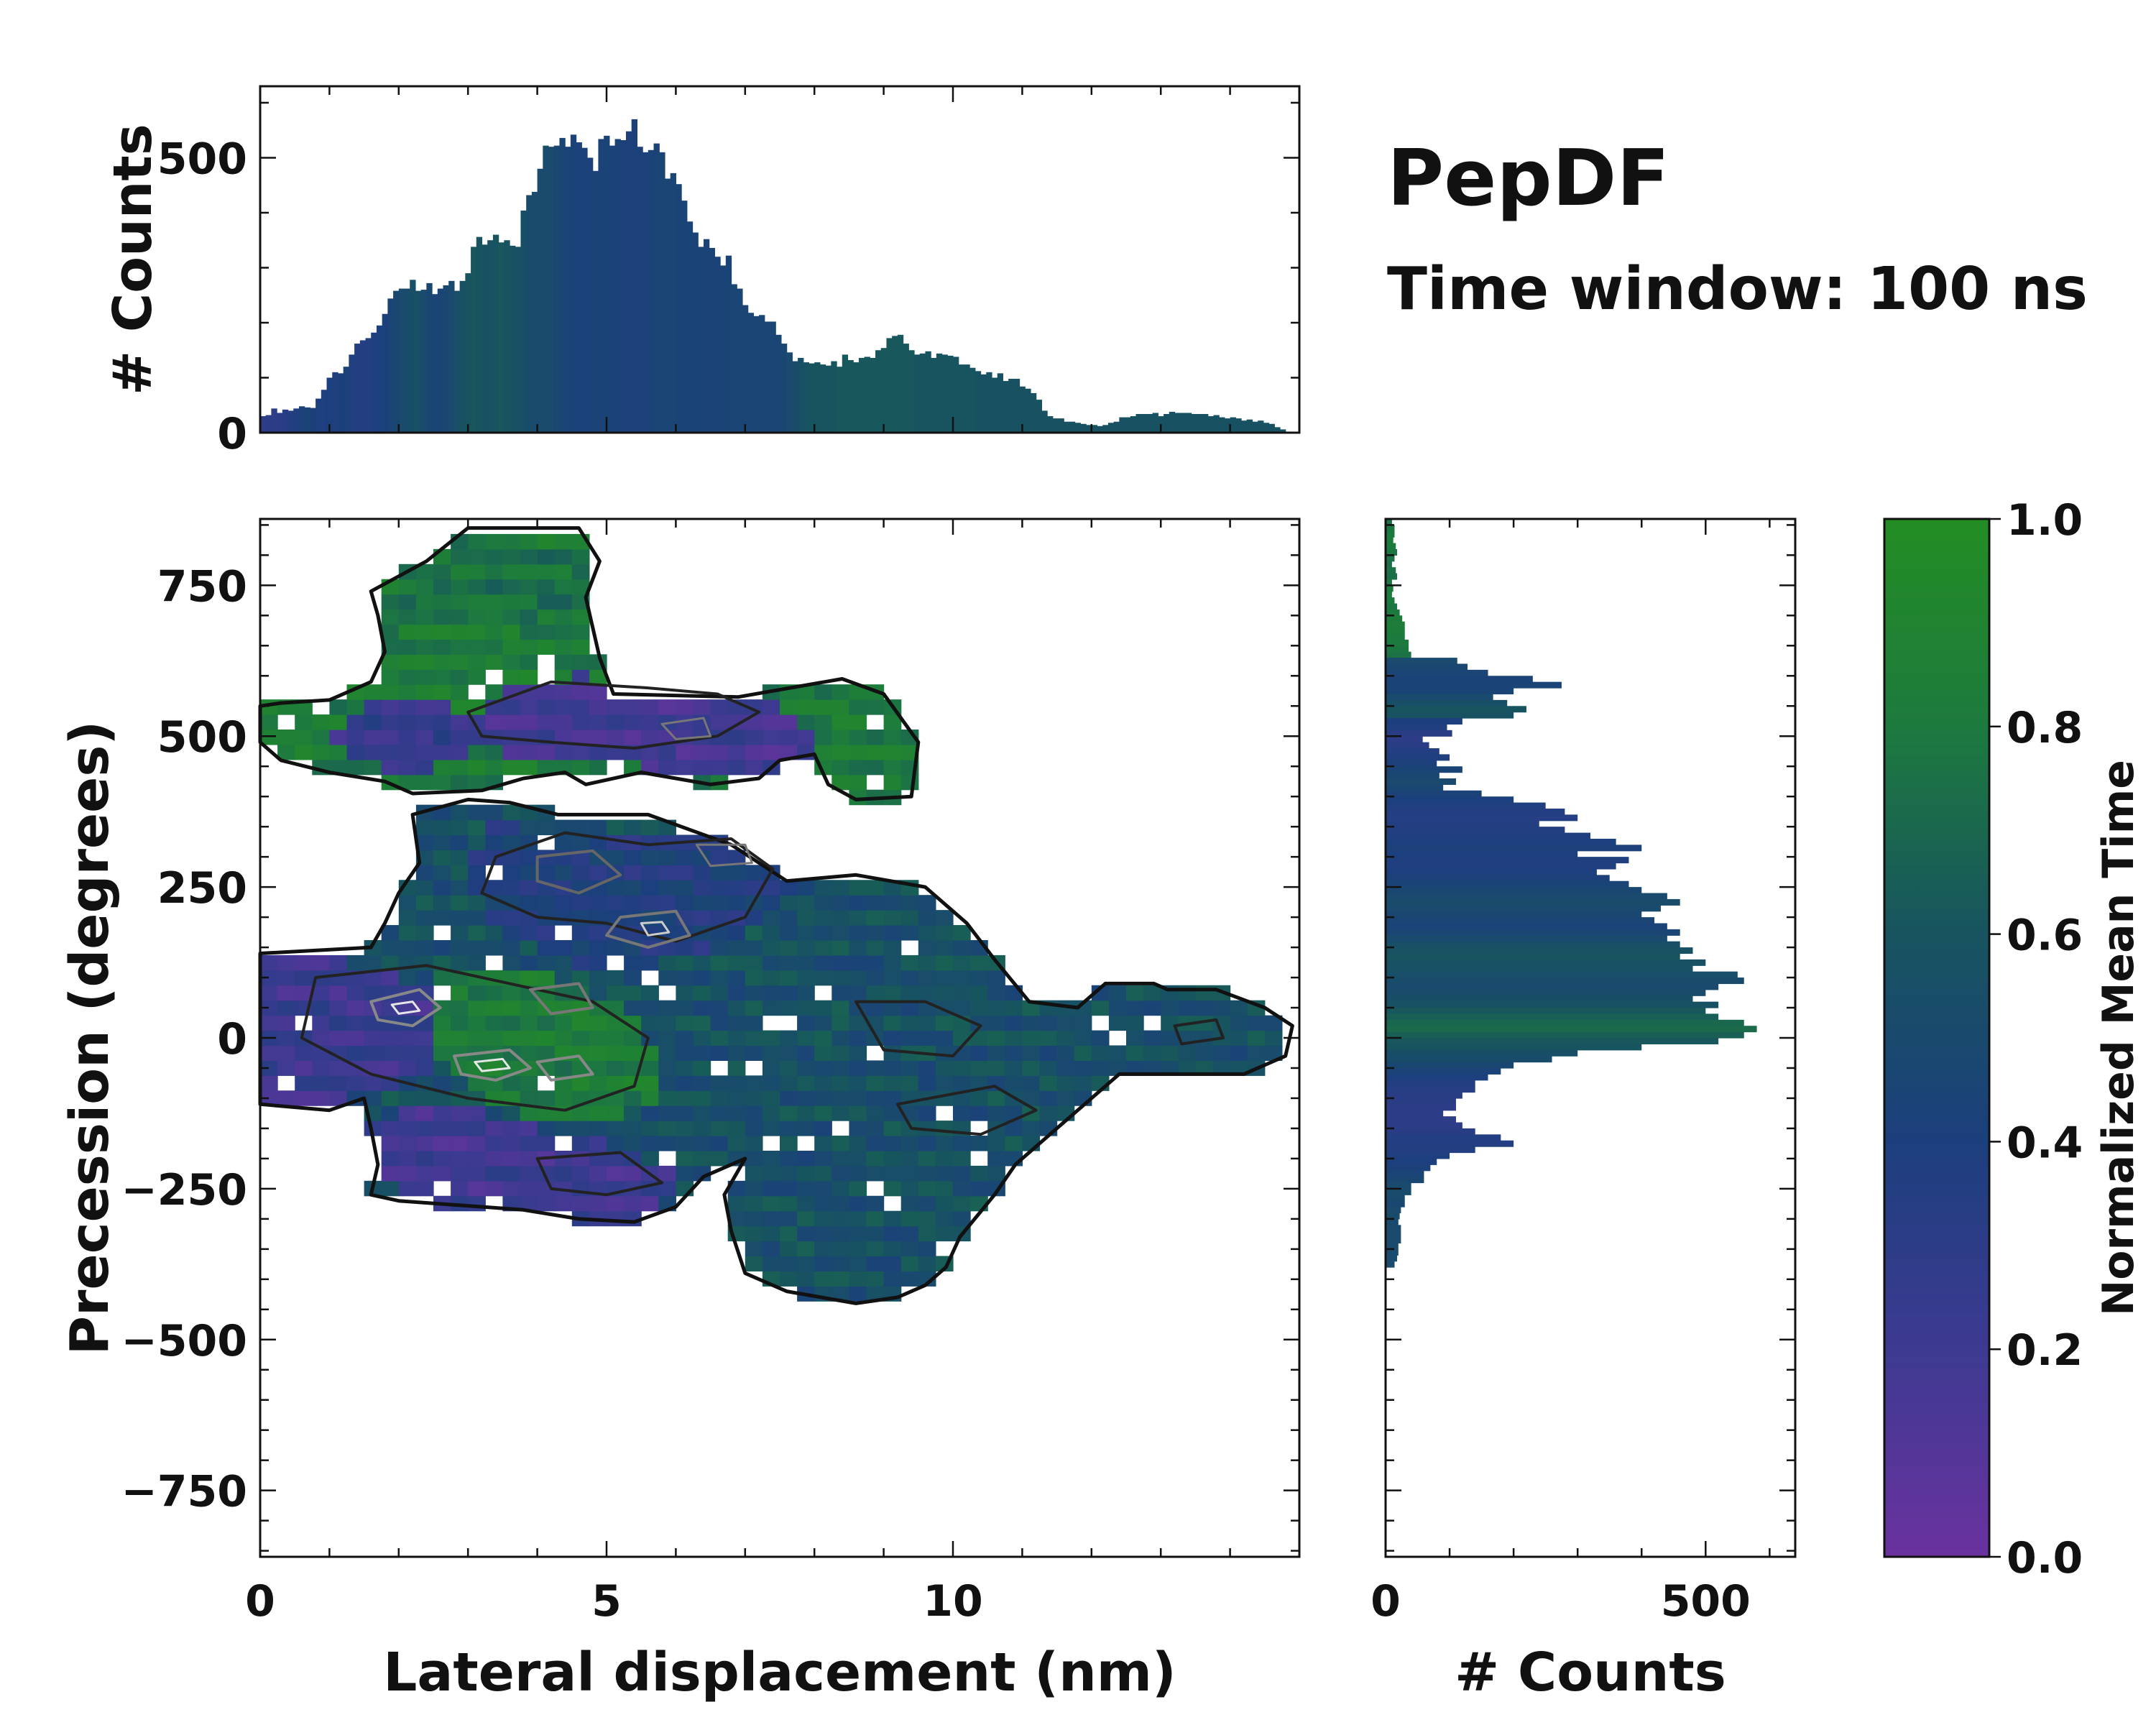  What do you see at coordinates (2045, 936) in the screenshot?
I see `colorbar-tick-label: 0.6` at bounding box center [2045, 936].